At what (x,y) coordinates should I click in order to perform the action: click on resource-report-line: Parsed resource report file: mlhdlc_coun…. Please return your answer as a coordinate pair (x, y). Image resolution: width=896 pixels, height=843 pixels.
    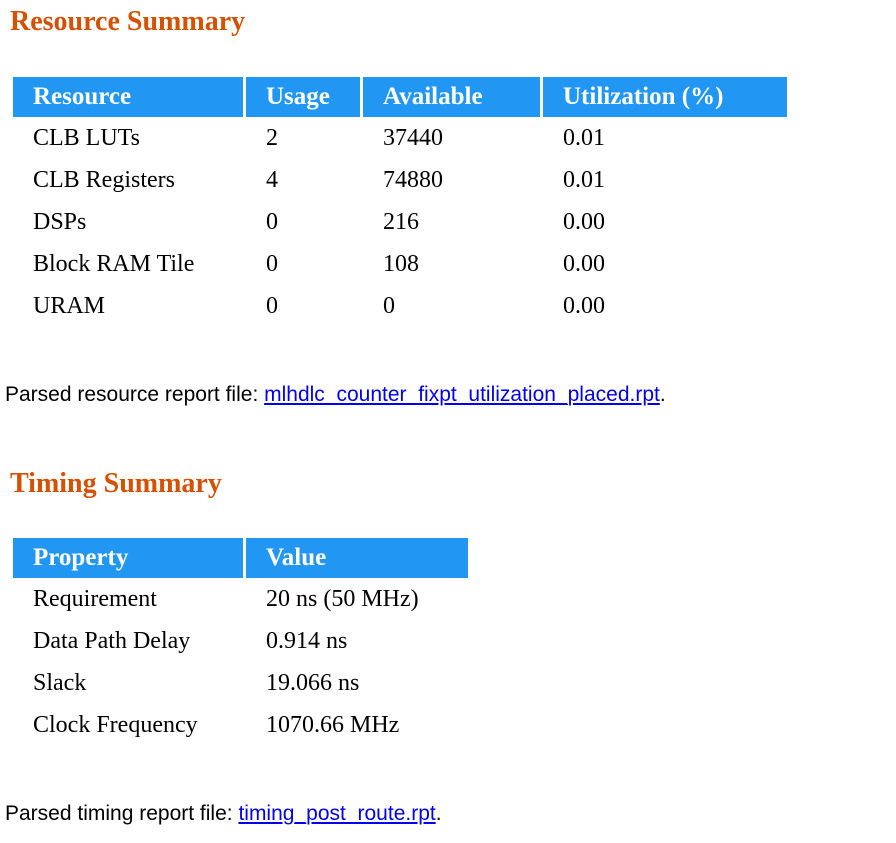
    Looking at the image, I should click on (450, 395).